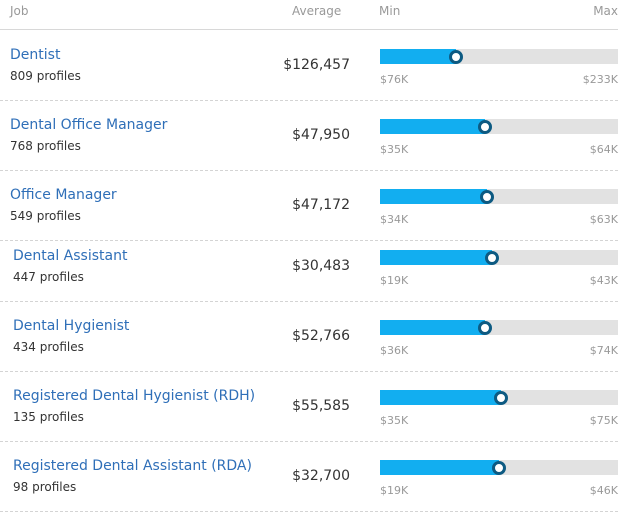 This screenshot has height=515, width=630. What do you see at coordinates (48, 277) in the screenshot?
I see `profile-count: 447 profiles` at bounding box center [48, 277].